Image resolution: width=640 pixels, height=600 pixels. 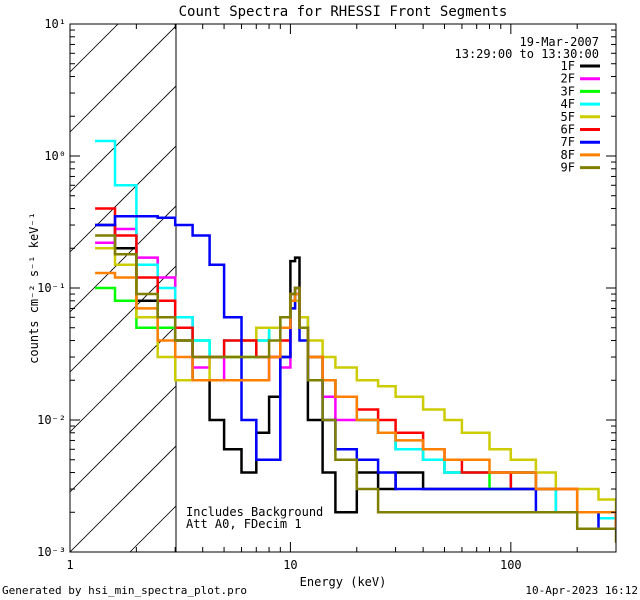 I want to click on y-tick-label: 10⁻³, so click(x=51, y=552).